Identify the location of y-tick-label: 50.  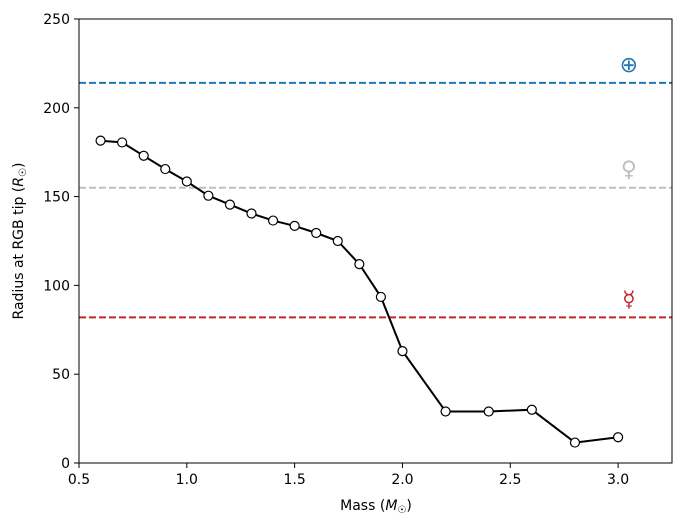
(61, 375).